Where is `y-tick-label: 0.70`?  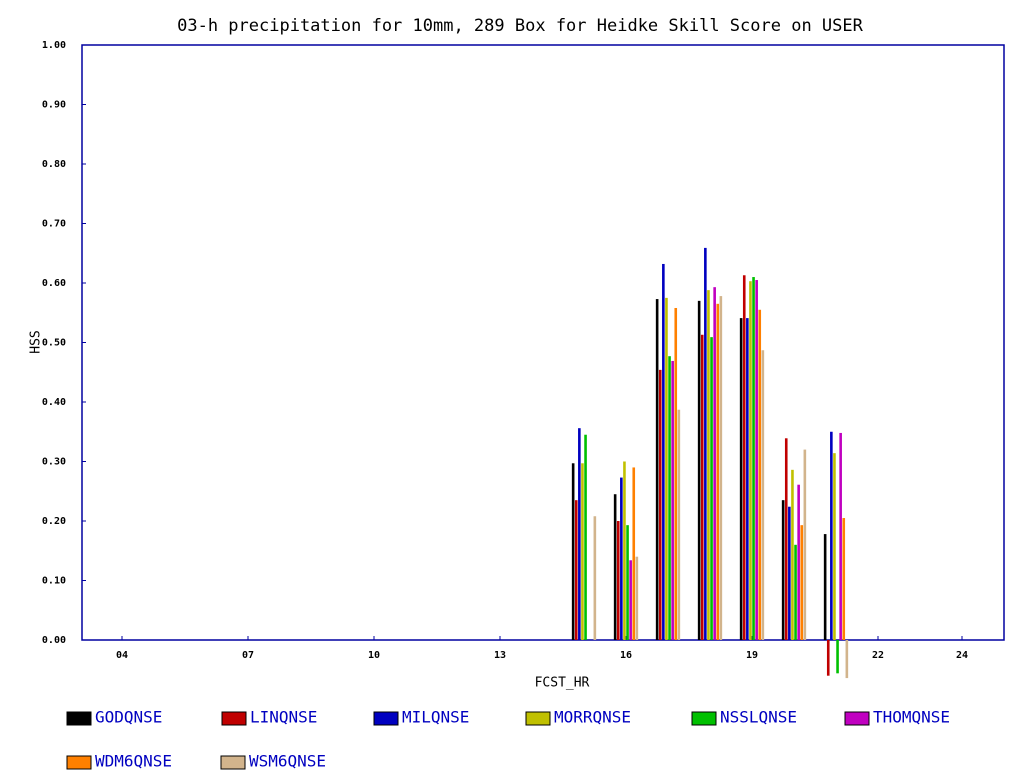 y-tick-label: 0.70 is located at coordinates (54, 224).